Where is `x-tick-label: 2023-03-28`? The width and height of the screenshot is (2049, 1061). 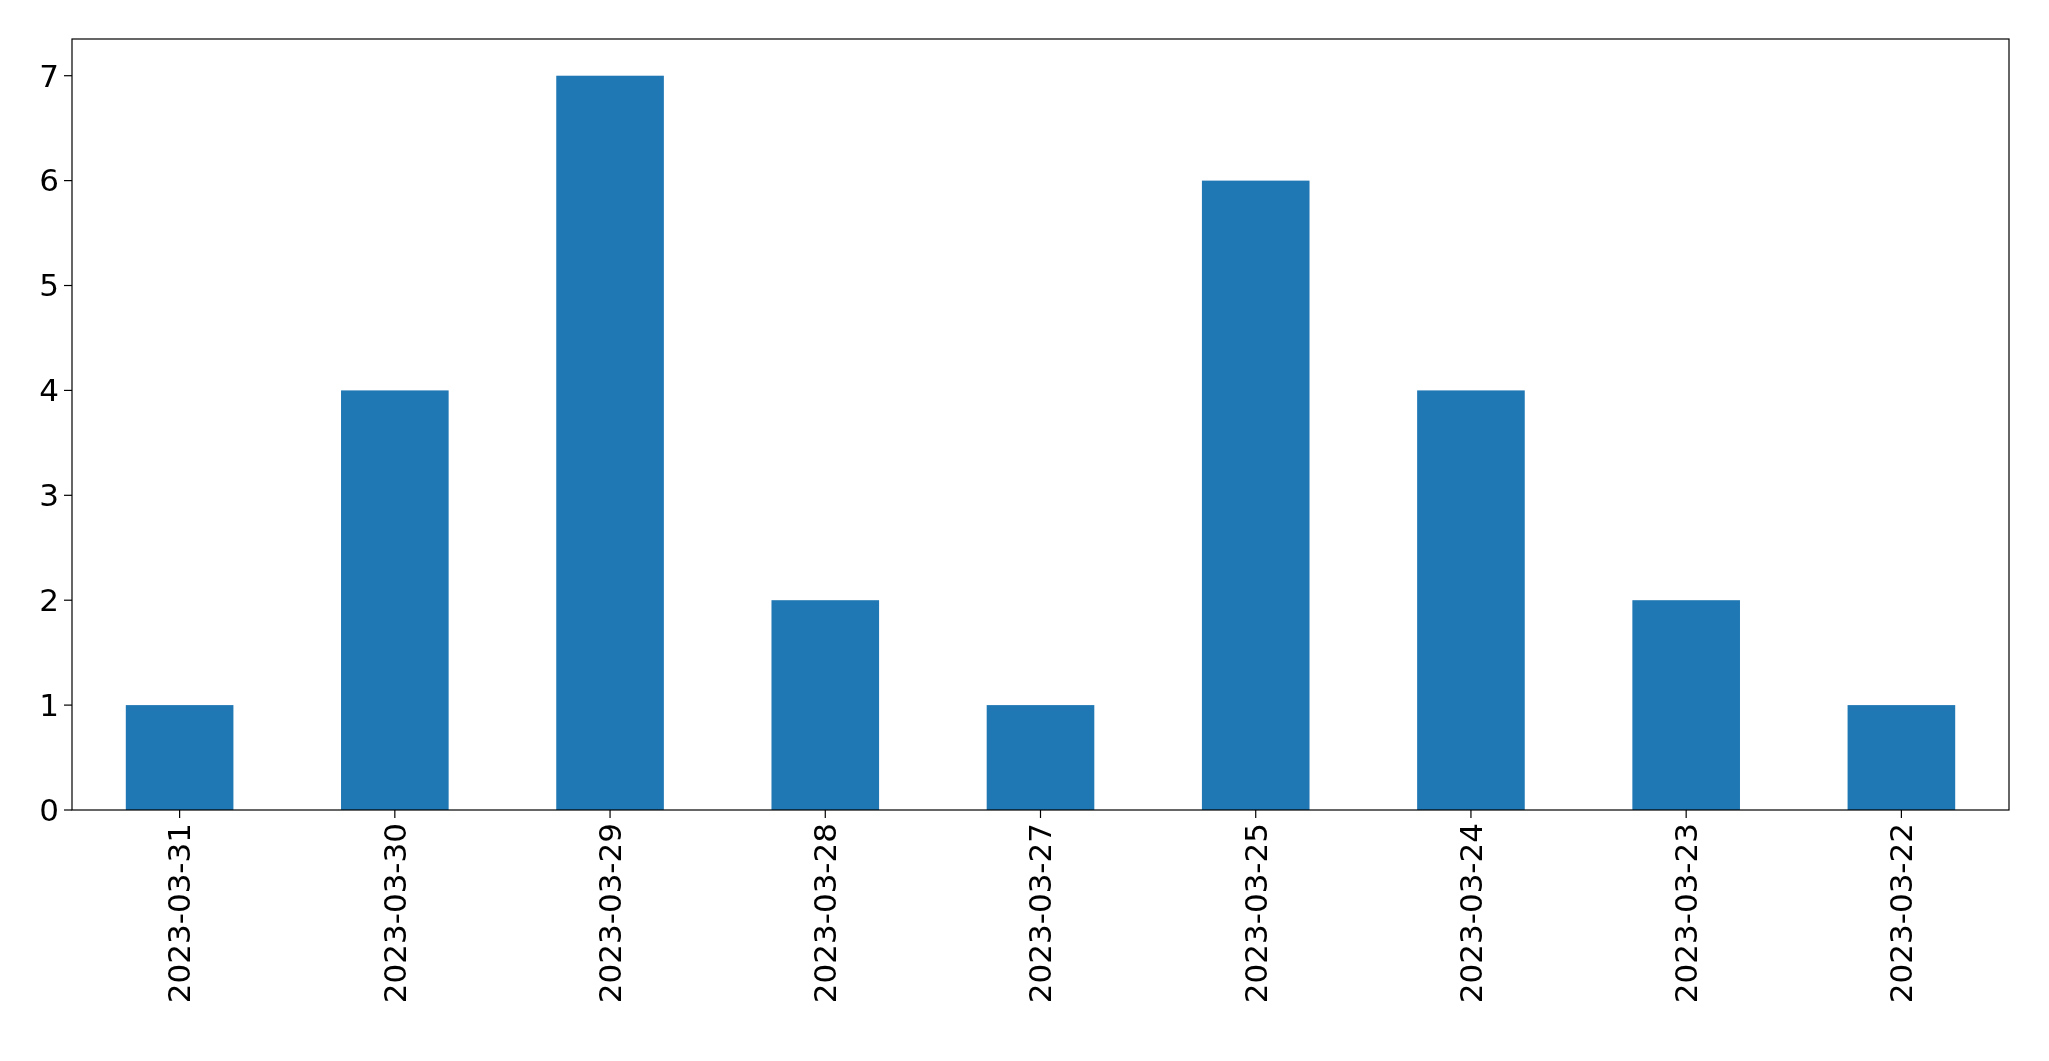
x-tick-label: 2023-03-28 is located at coordinates (825, 913).